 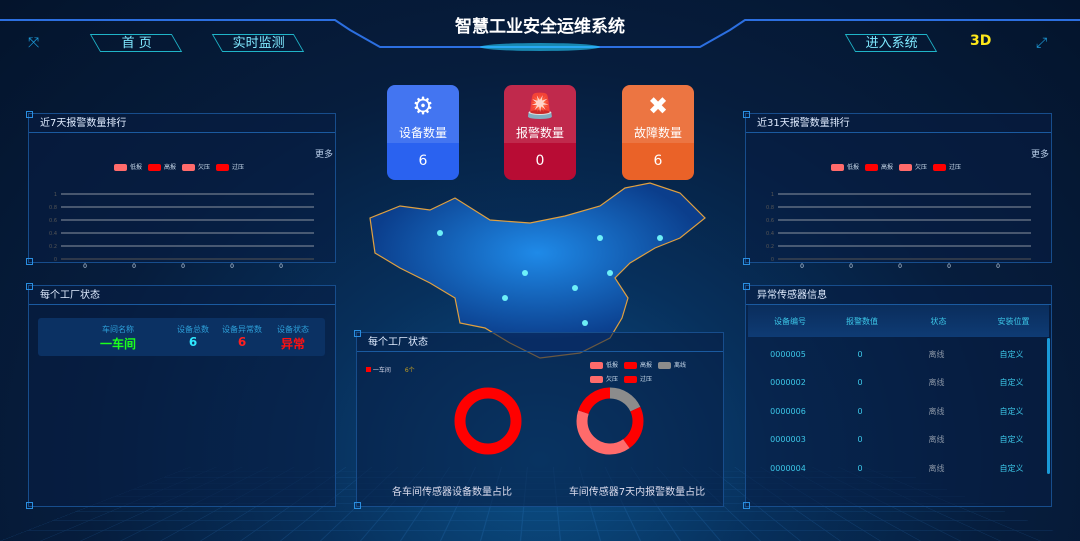 I want to click on factory-row: 车间名称 一车间 设备总数 6 设备异常数 6 设备状态 异常, so click(x=181, y=337).